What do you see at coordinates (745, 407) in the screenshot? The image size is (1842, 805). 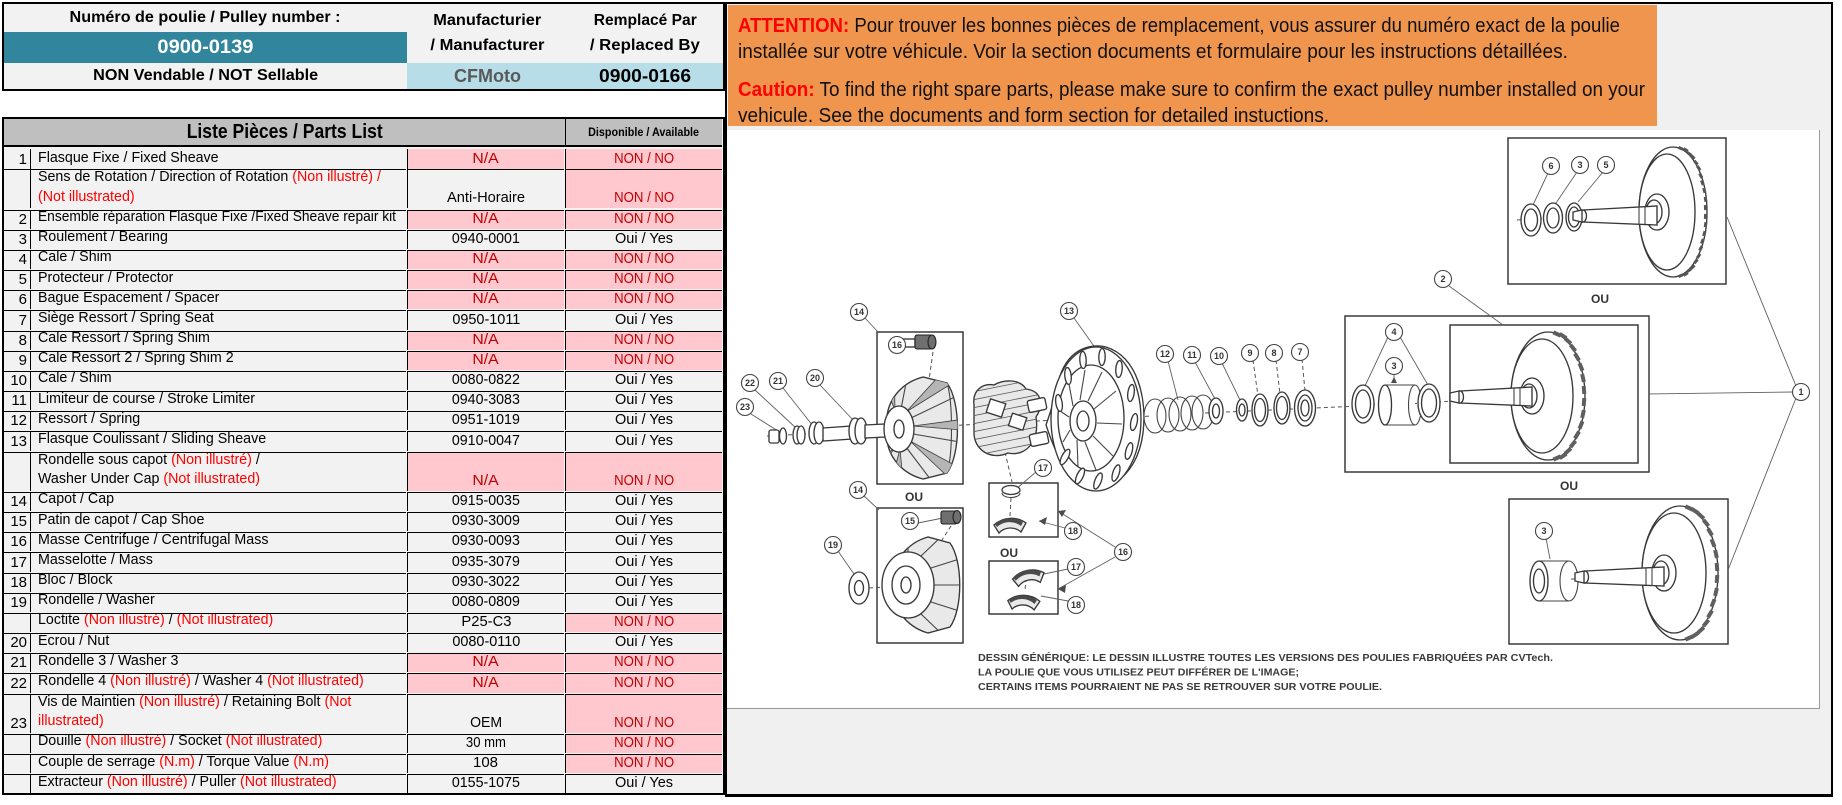 I see `svg-text: 23` at bounding box center [745, 407].